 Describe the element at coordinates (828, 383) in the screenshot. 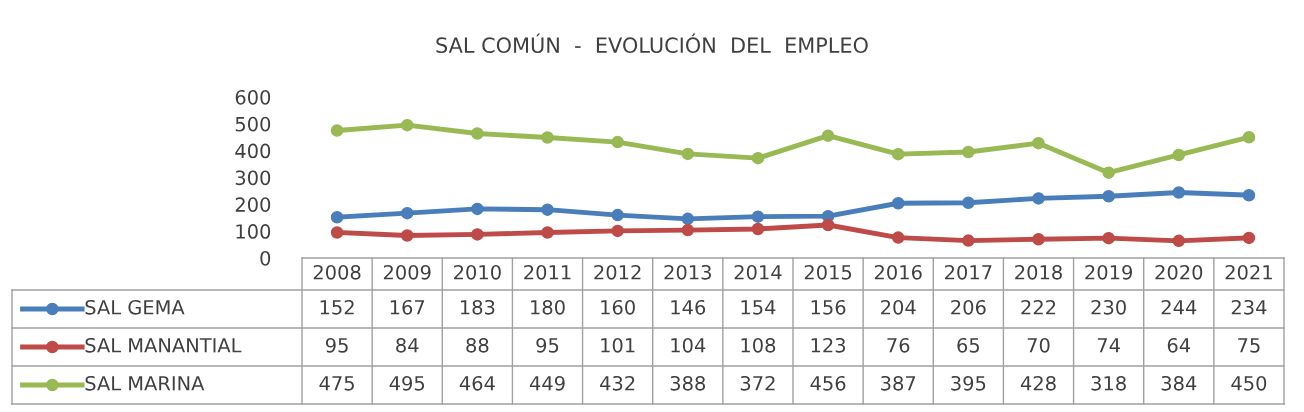

I see `data-label: 456` at that location.